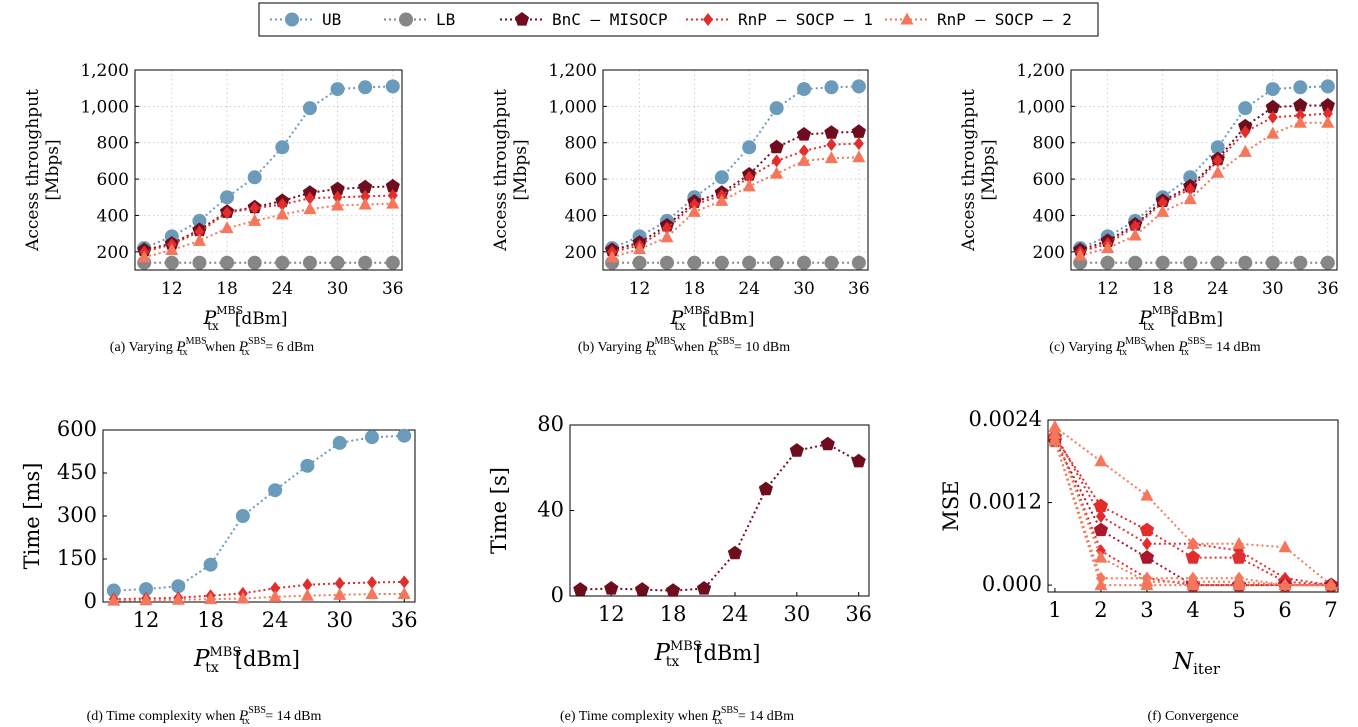  I want to click on y-axis-label: Time [s], so click(499, 510).